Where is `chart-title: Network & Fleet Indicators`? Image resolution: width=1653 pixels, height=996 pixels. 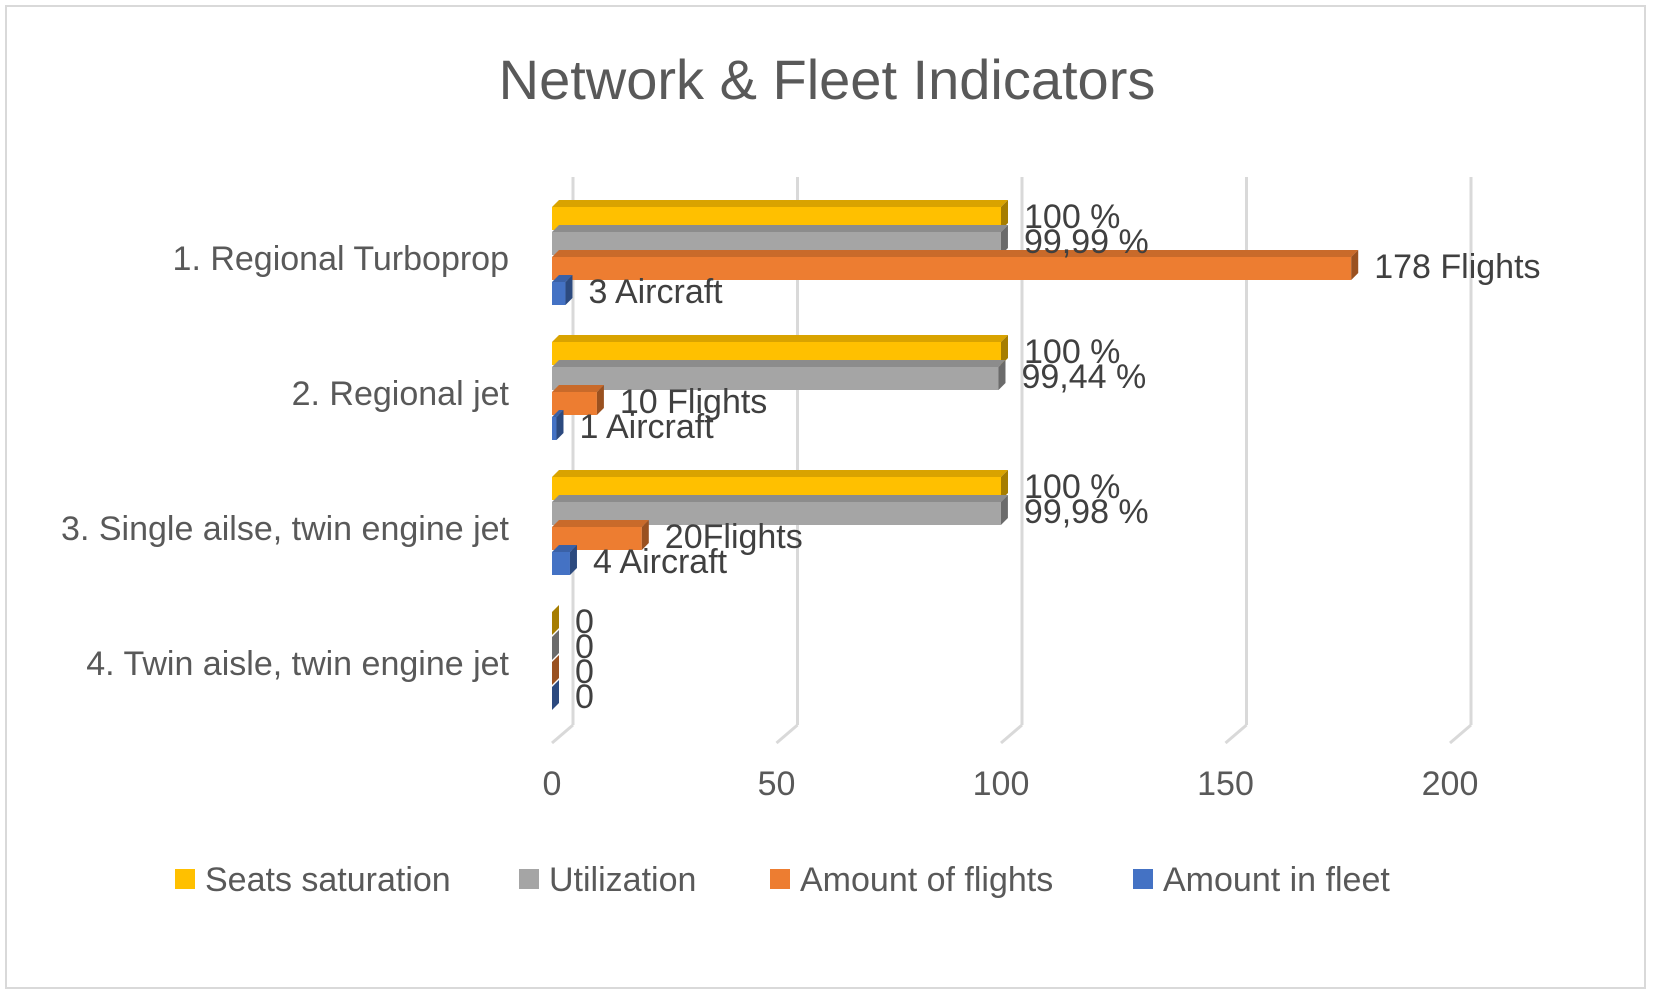
chart-title: Network & Fleet Indicators is located at coordinates (827, 79).